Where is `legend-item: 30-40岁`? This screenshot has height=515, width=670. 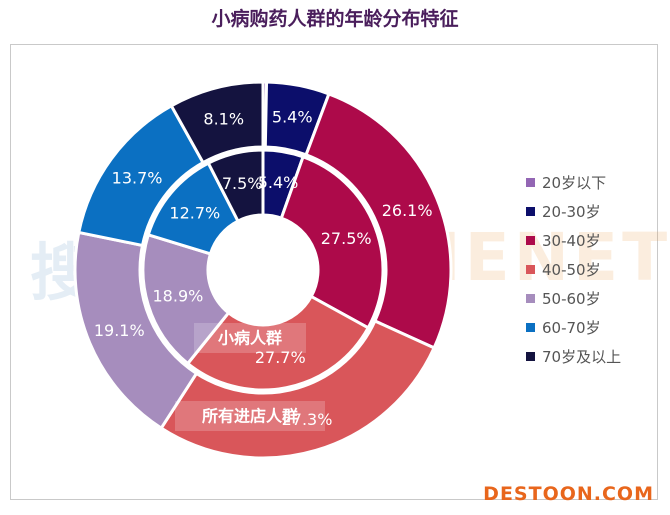
legend-item: 30-40岁 is located at coordinates (573, 240).